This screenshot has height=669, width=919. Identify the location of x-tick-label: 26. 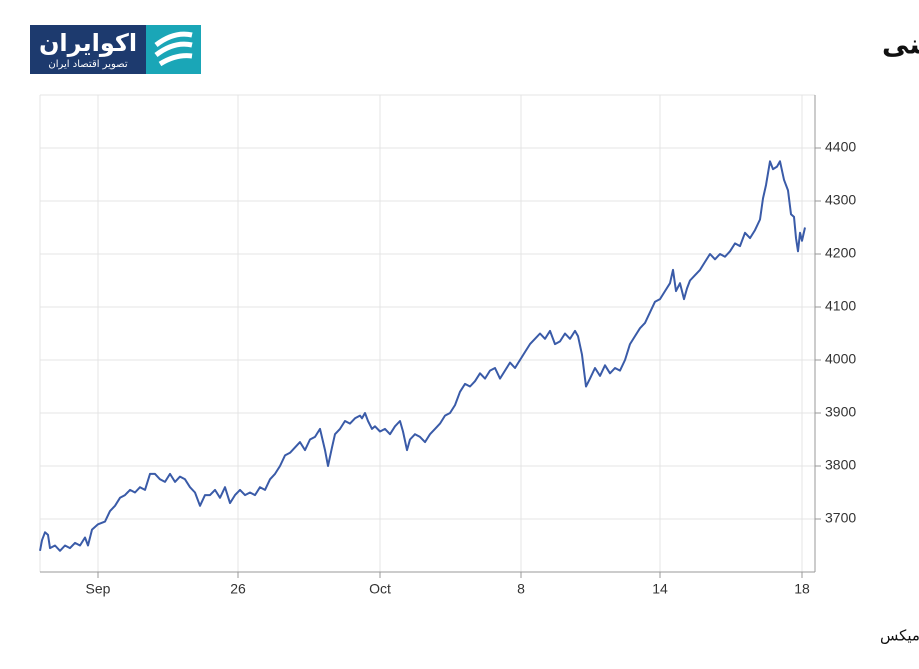
(238, 589).